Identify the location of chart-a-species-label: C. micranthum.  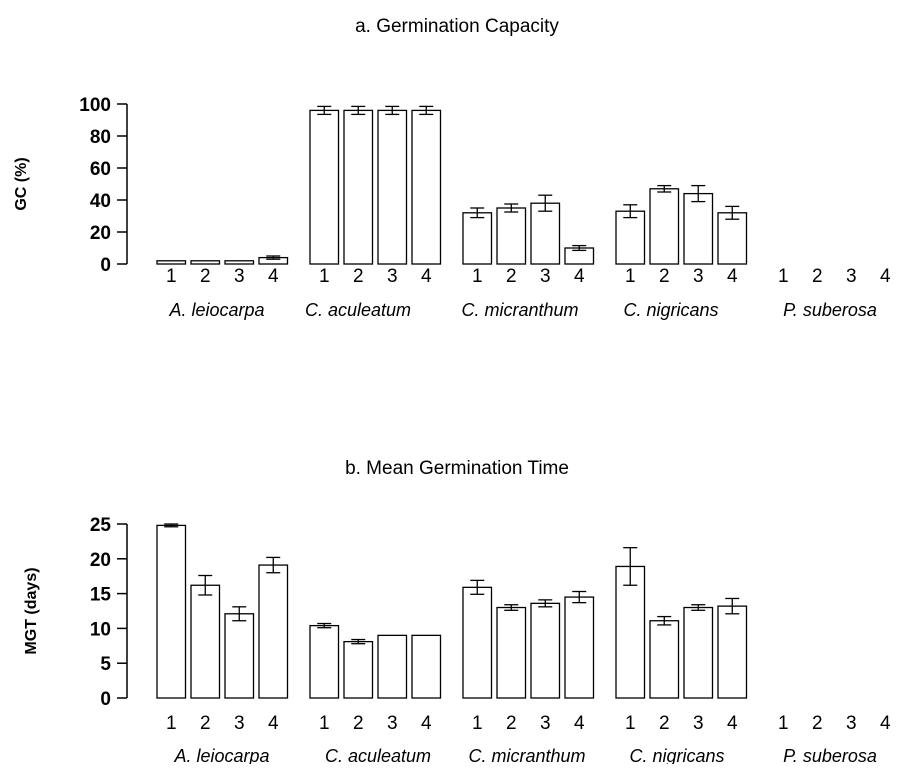
(519, 310).